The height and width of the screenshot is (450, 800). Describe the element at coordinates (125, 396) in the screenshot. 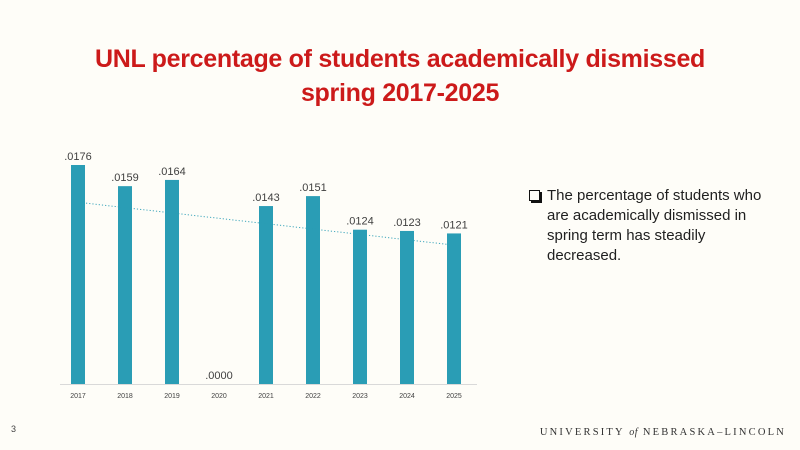

I see `x-tick-label-2018: 2018` at that location.